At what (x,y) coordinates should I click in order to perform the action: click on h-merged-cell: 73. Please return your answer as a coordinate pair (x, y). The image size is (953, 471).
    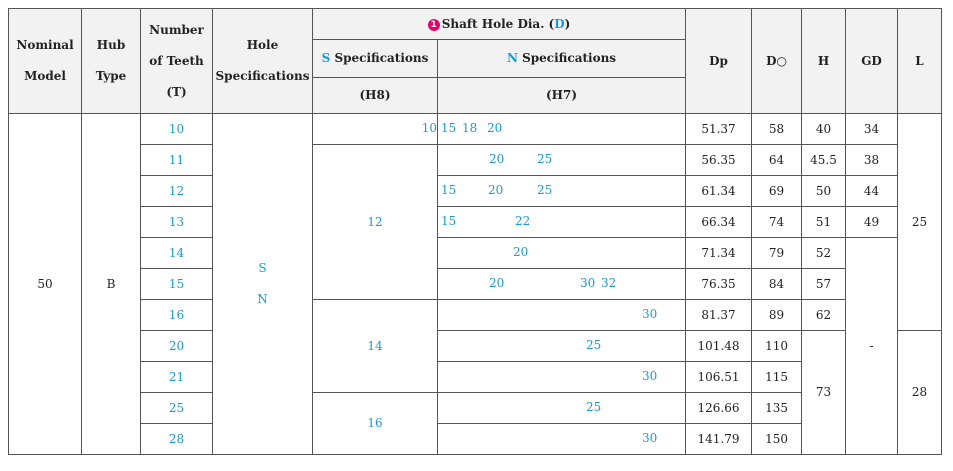
    Looking at the image, I should click on (824, 392).